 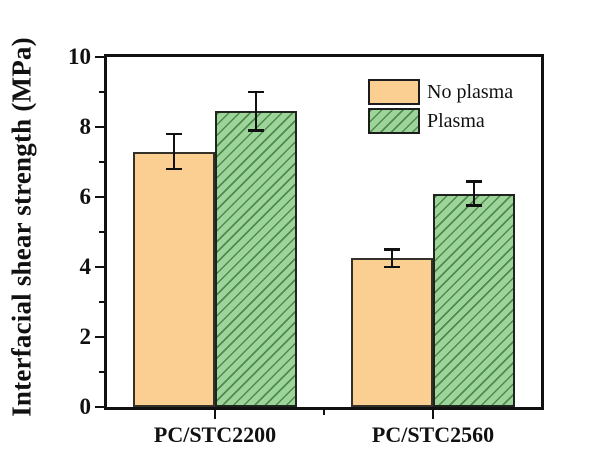 What do you see at coordinates (85, 406) in the screenshot?
I see `y-tick-label: 0` at bounding box center [85, 406].